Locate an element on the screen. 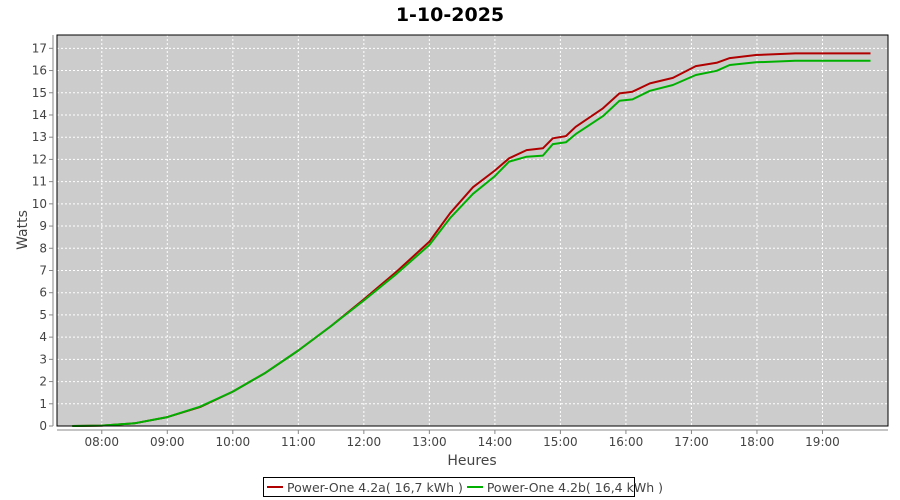 Image resolution: width=900 pixels, height=500 pixels. y-tick-label: 3 is located at coordinates (43, 359).